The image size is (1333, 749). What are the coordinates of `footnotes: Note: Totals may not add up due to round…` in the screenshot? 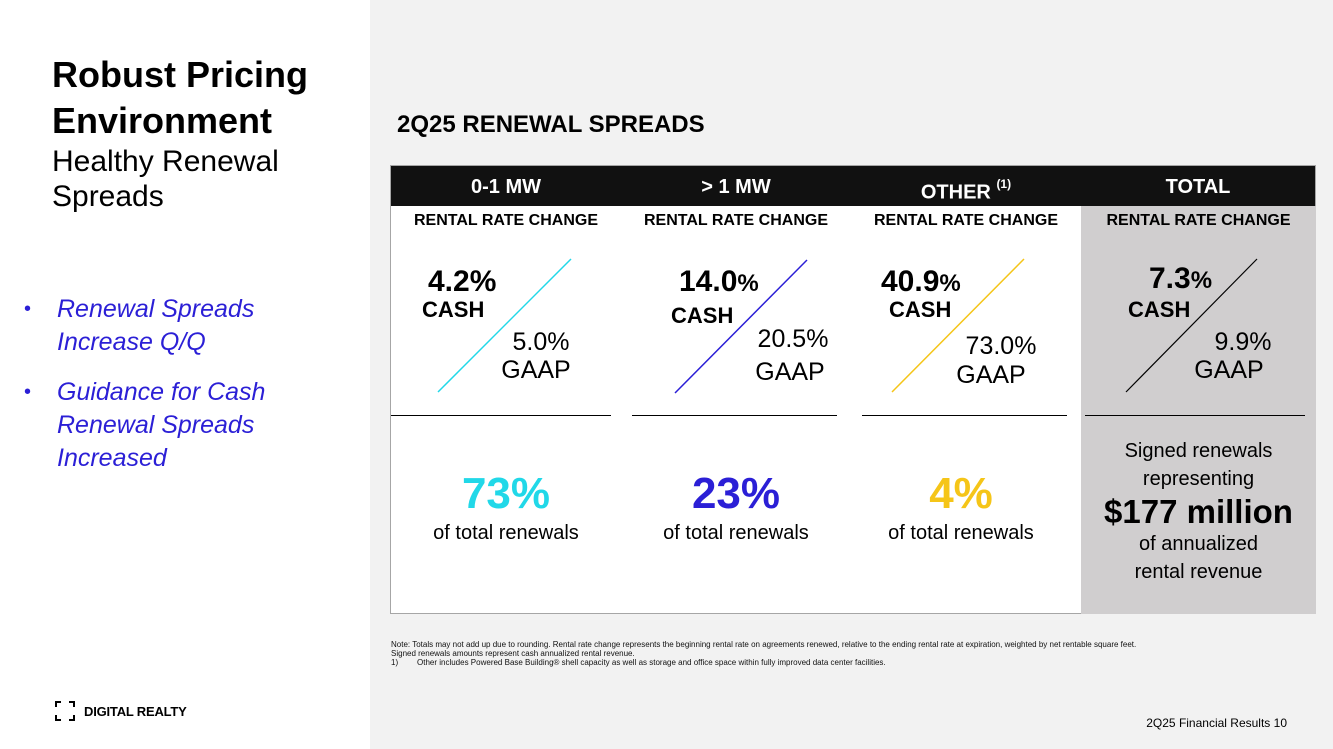 It's located at (764, 653).